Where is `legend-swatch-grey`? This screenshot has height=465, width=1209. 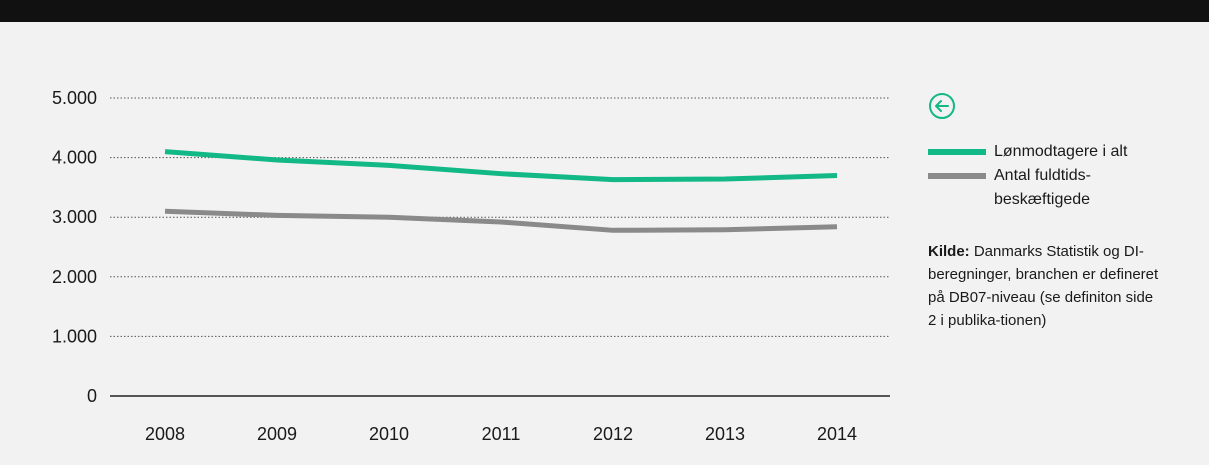 legend-swatch-grey is located at coordinates (957, 176).